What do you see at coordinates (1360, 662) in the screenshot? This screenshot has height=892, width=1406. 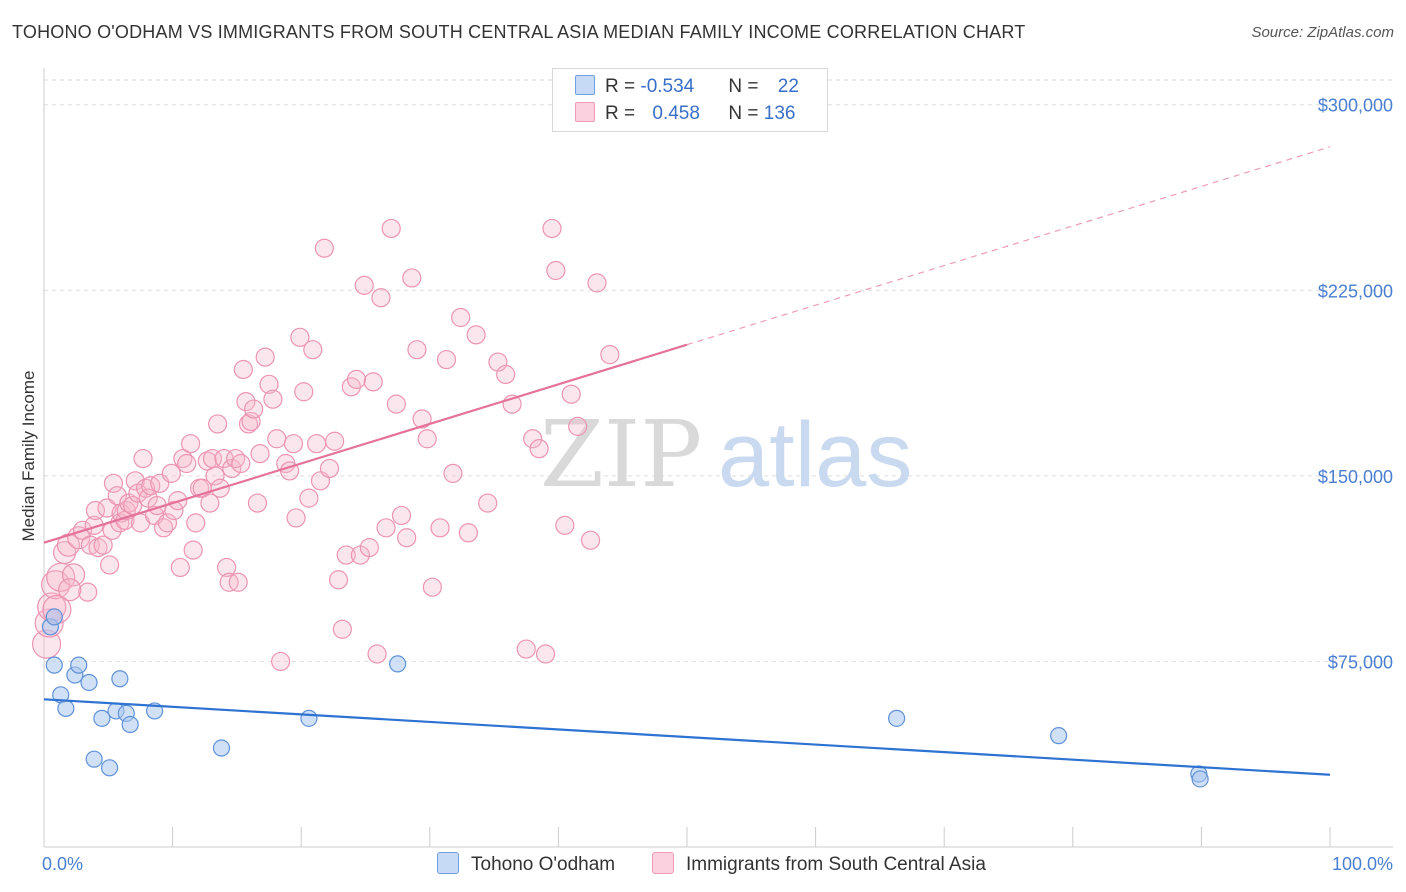 I see `y-tick-label: $75,000` at bounding box center [1360, 662].